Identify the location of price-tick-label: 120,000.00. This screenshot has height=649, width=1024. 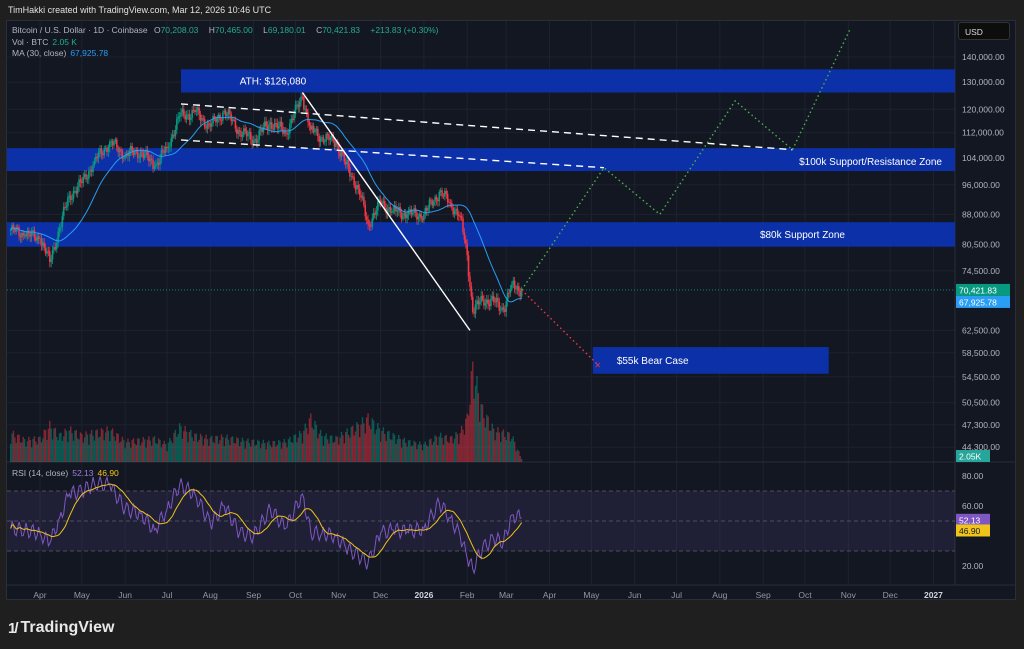
(983, 109).